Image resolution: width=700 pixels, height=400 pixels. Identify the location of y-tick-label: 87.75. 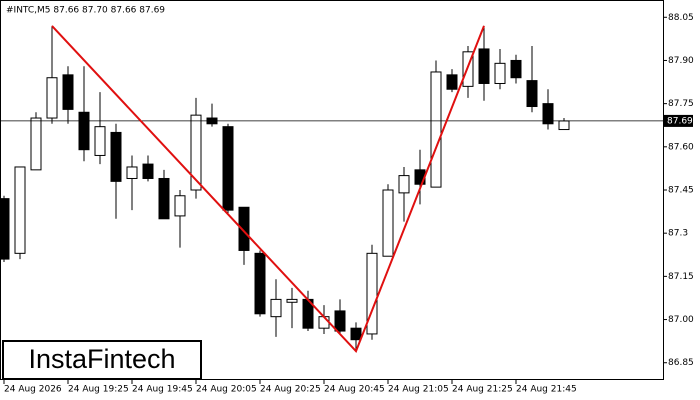
(681, 104).